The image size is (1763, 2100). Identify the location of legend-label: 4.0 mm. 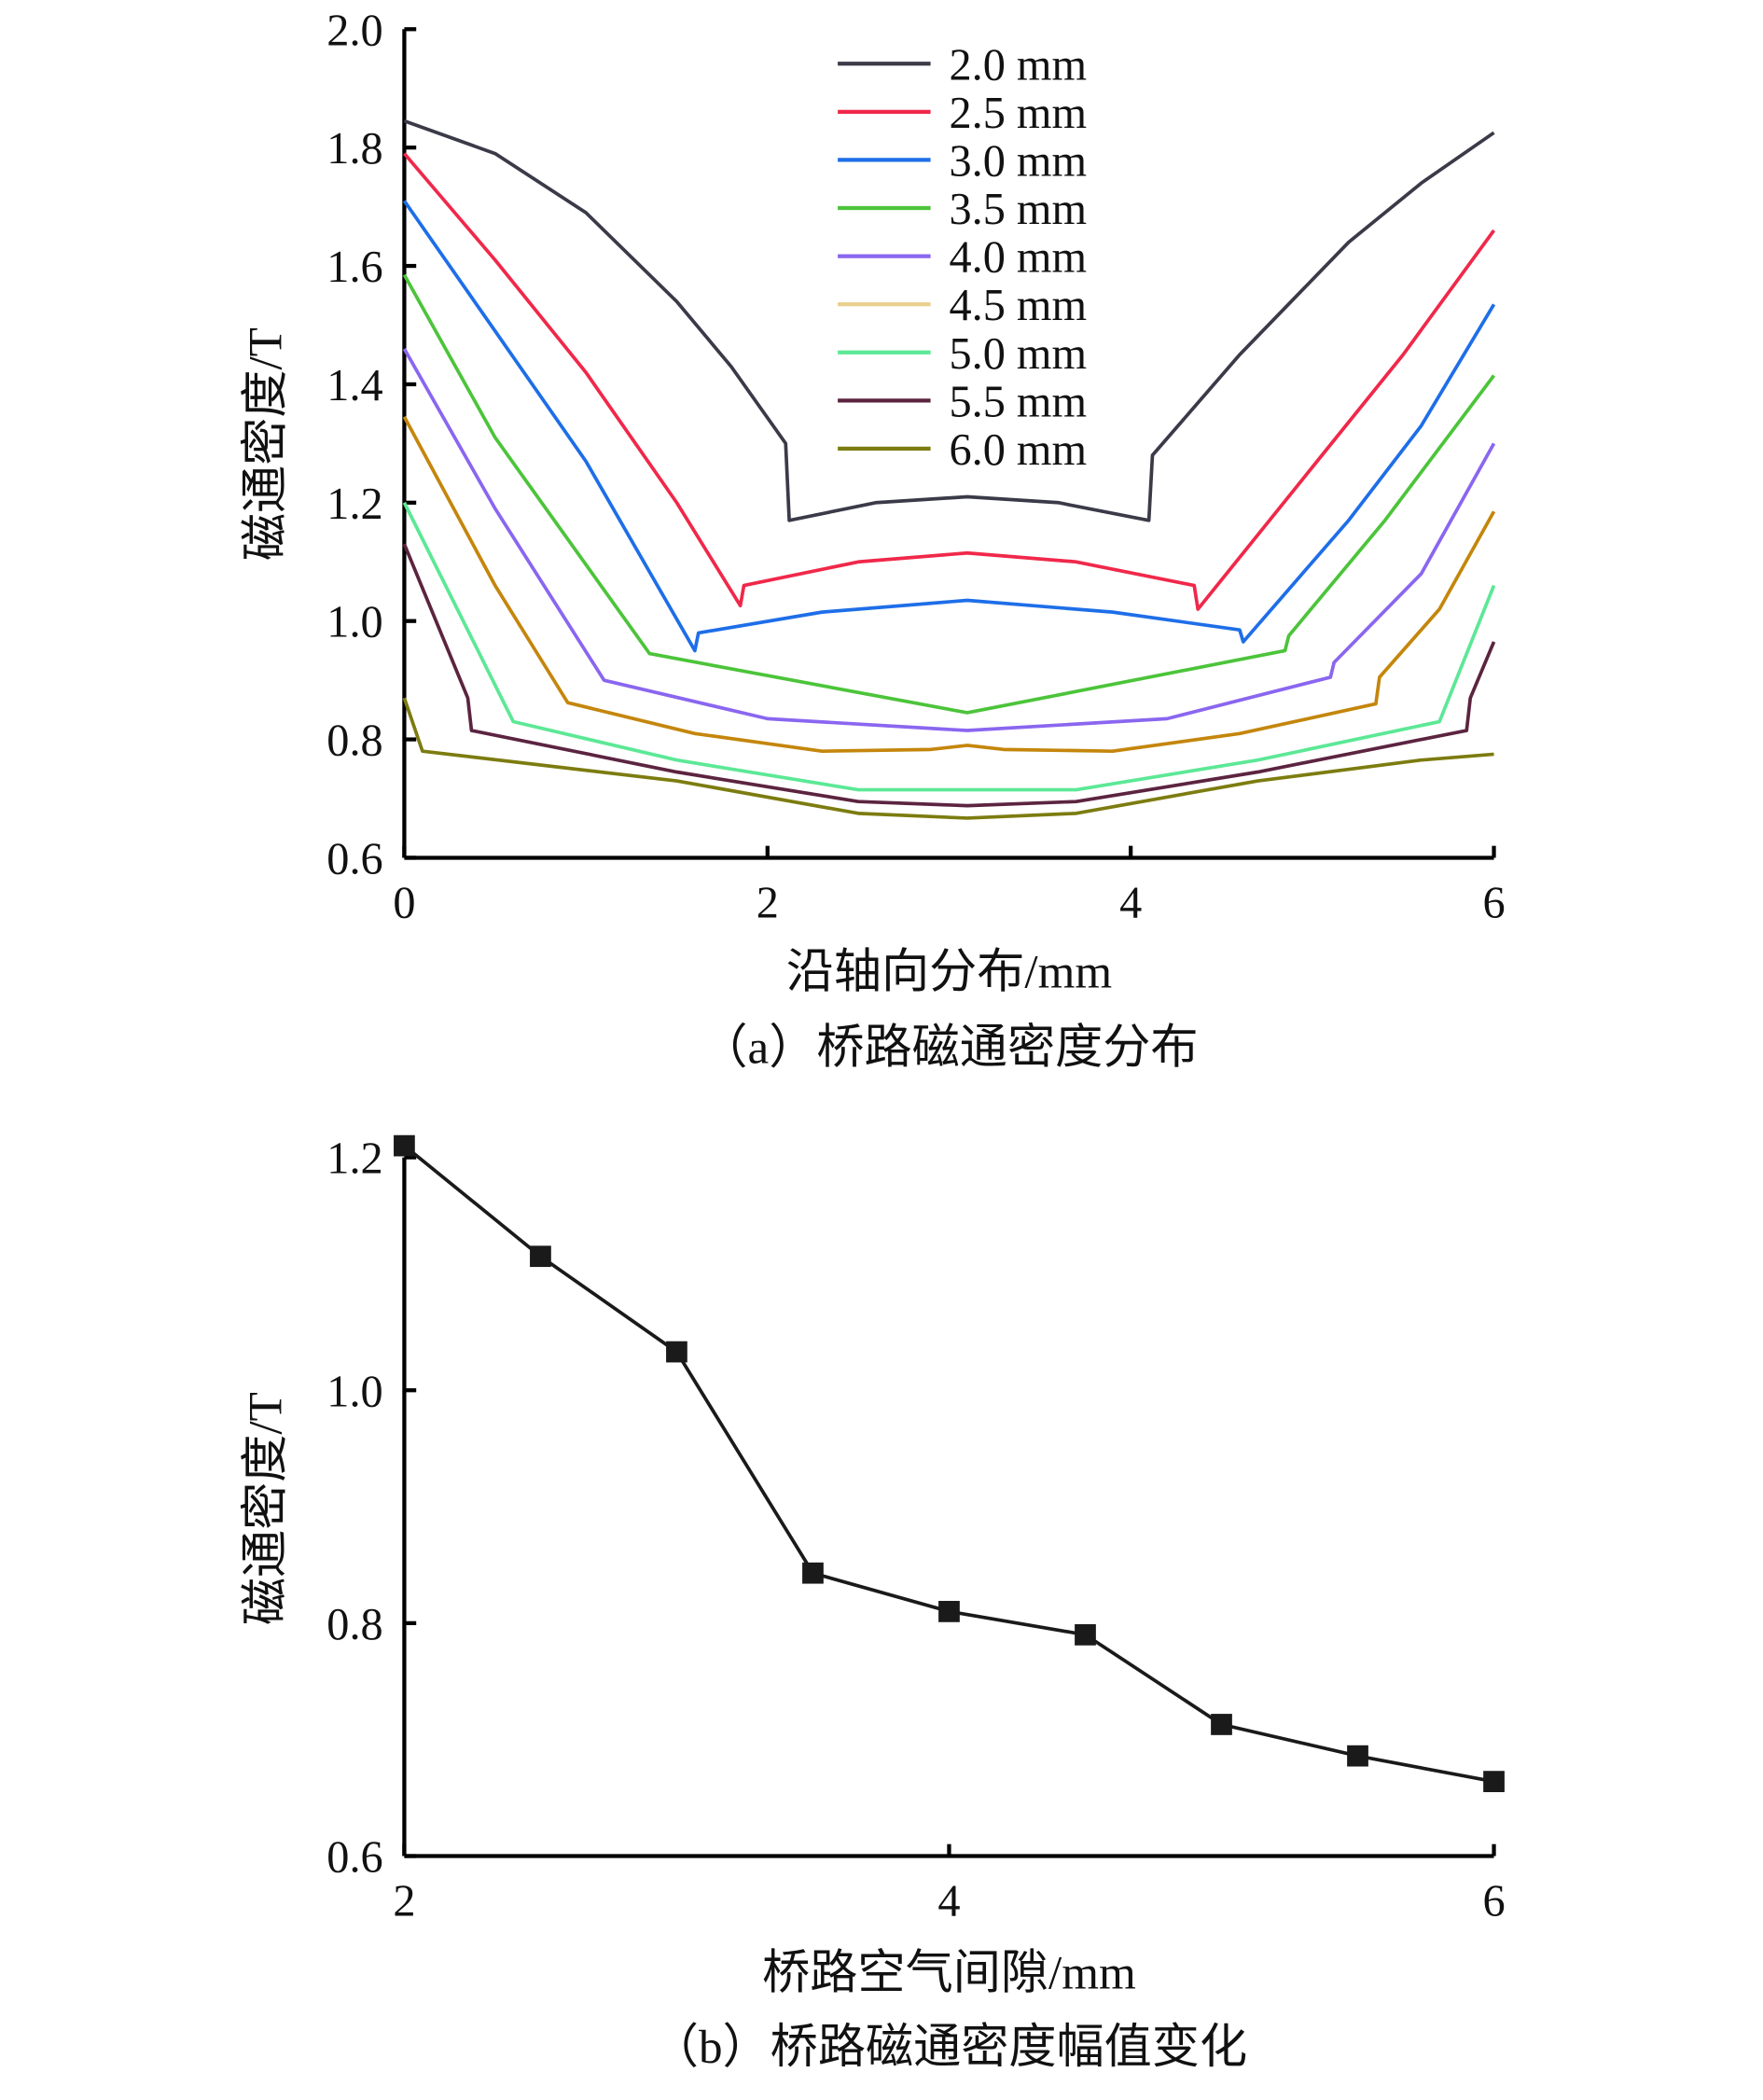
(1018, 258).